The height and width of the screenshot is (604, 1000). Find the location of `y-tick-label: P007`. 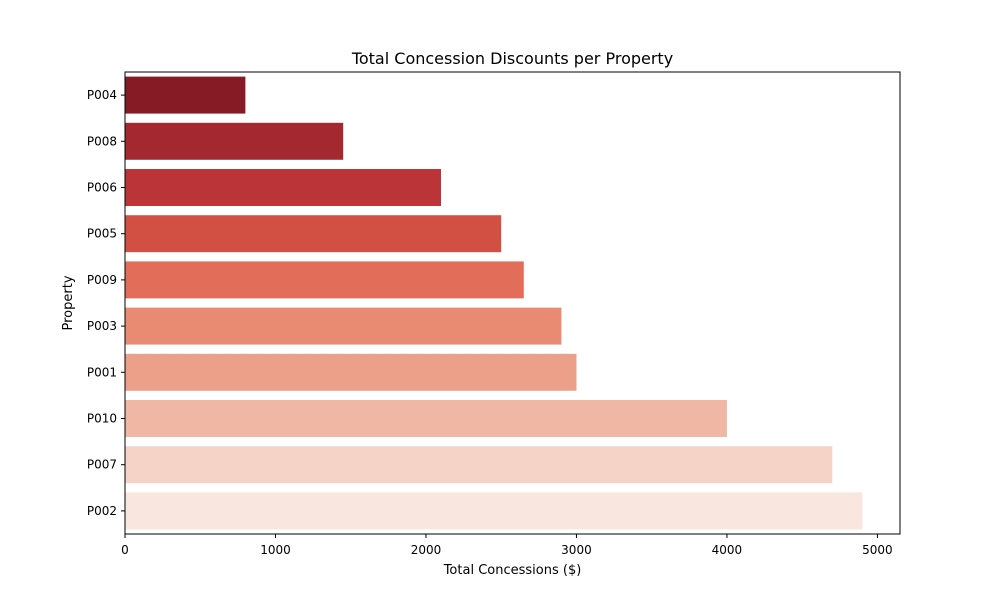

y-tick-label: P007 is located at coordinates (102, 465).